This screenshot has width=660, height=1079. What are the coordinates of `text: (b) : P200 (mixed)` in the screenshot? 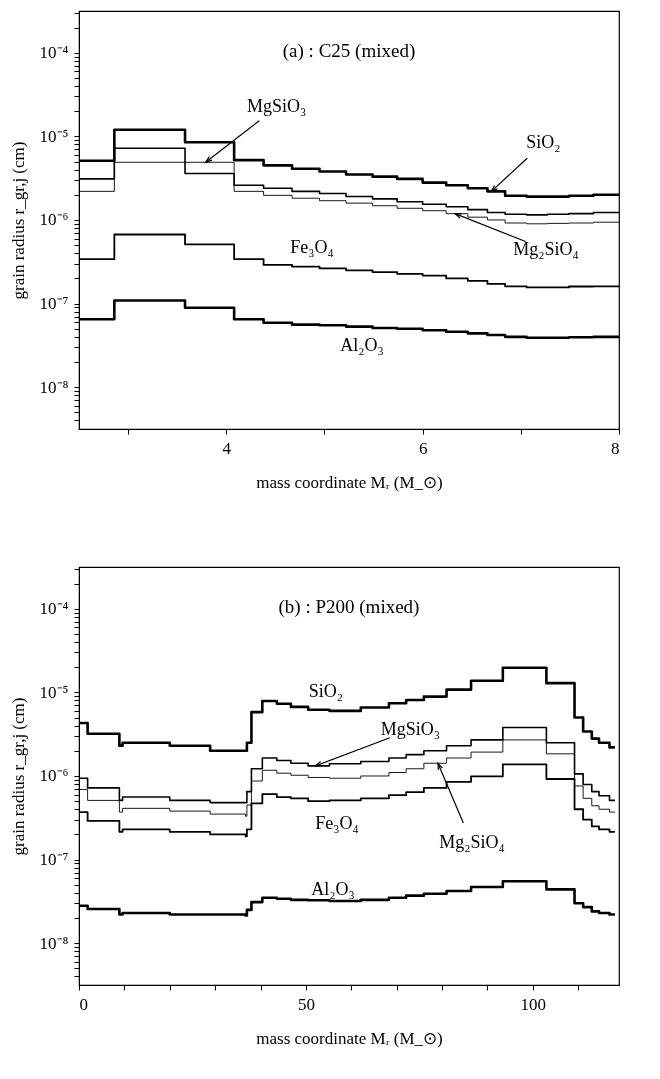 It's located at (349, 607).